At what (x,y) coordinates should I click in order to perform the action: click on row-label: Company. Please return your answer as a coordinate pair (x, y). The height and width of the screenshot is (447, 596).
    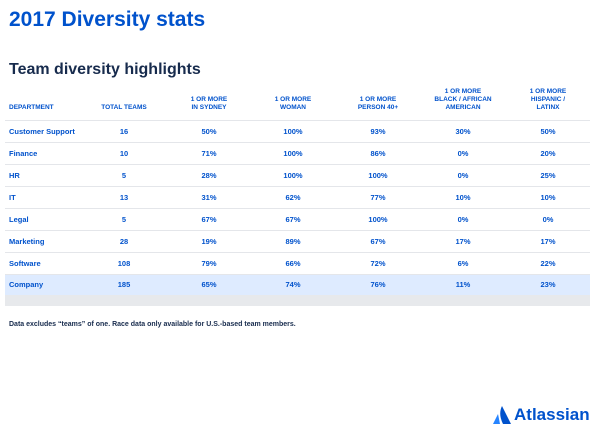
    Looking at the image, I should click on (26, 284).